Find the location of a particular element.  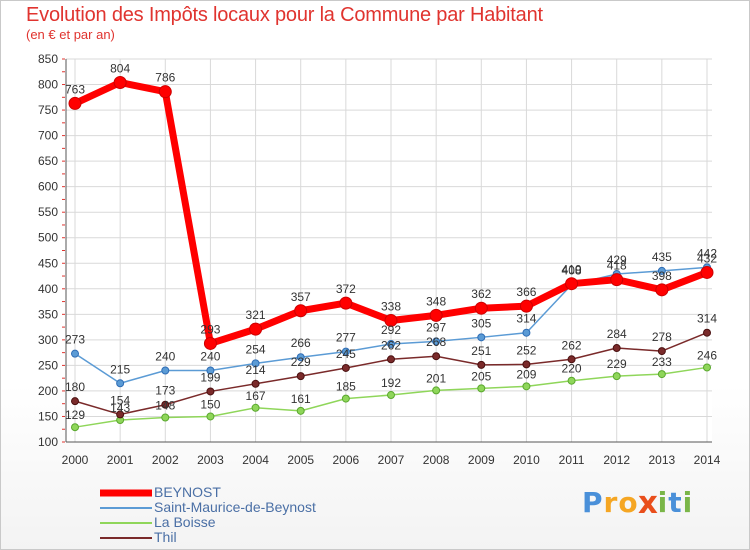

data-label: 229 is located at coordinates (617, 364).